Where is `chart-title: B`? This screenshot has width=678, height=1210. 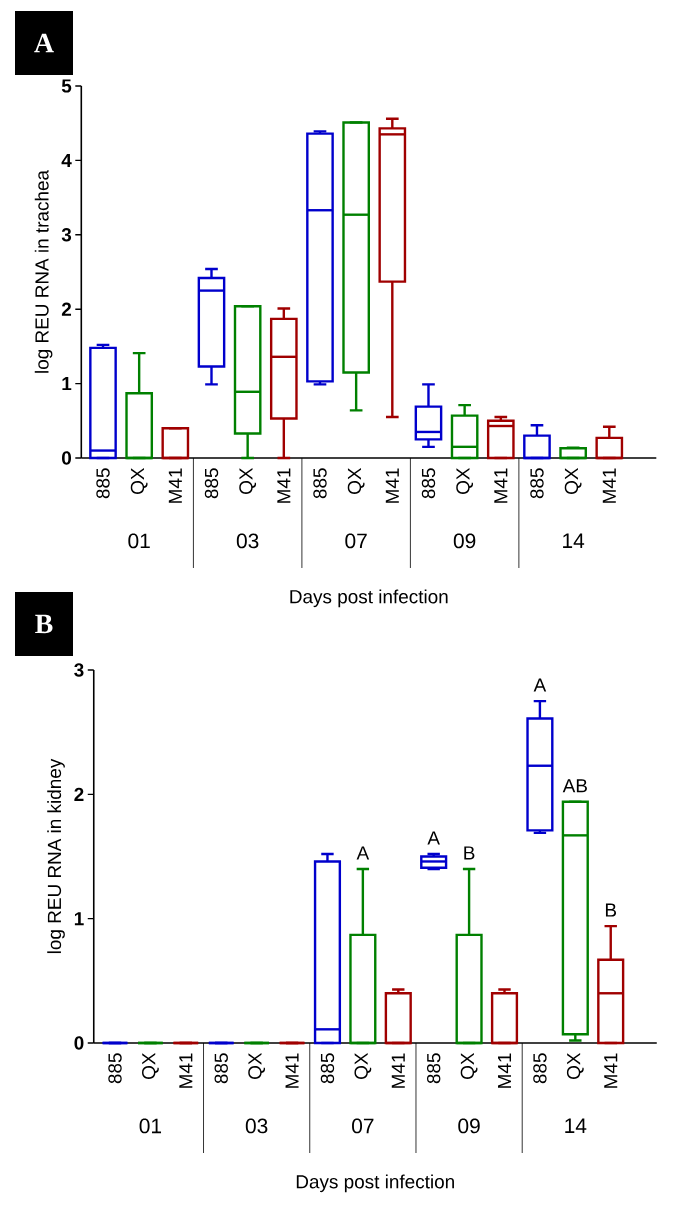 chart-title: B is located at coordinates (44, 624).